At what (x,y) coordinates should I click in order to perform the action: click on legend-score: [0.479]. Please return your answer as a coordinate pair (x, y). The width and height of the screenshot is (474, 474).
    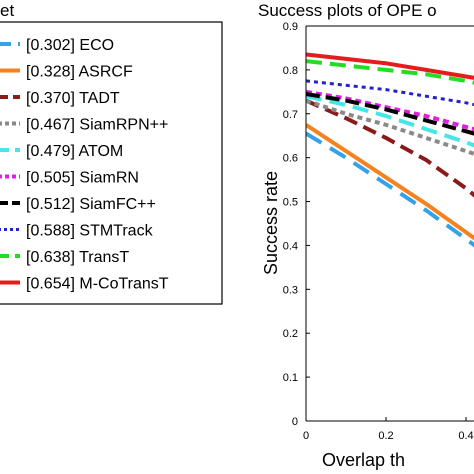
    Looking at the image, I should click on (50, 151).